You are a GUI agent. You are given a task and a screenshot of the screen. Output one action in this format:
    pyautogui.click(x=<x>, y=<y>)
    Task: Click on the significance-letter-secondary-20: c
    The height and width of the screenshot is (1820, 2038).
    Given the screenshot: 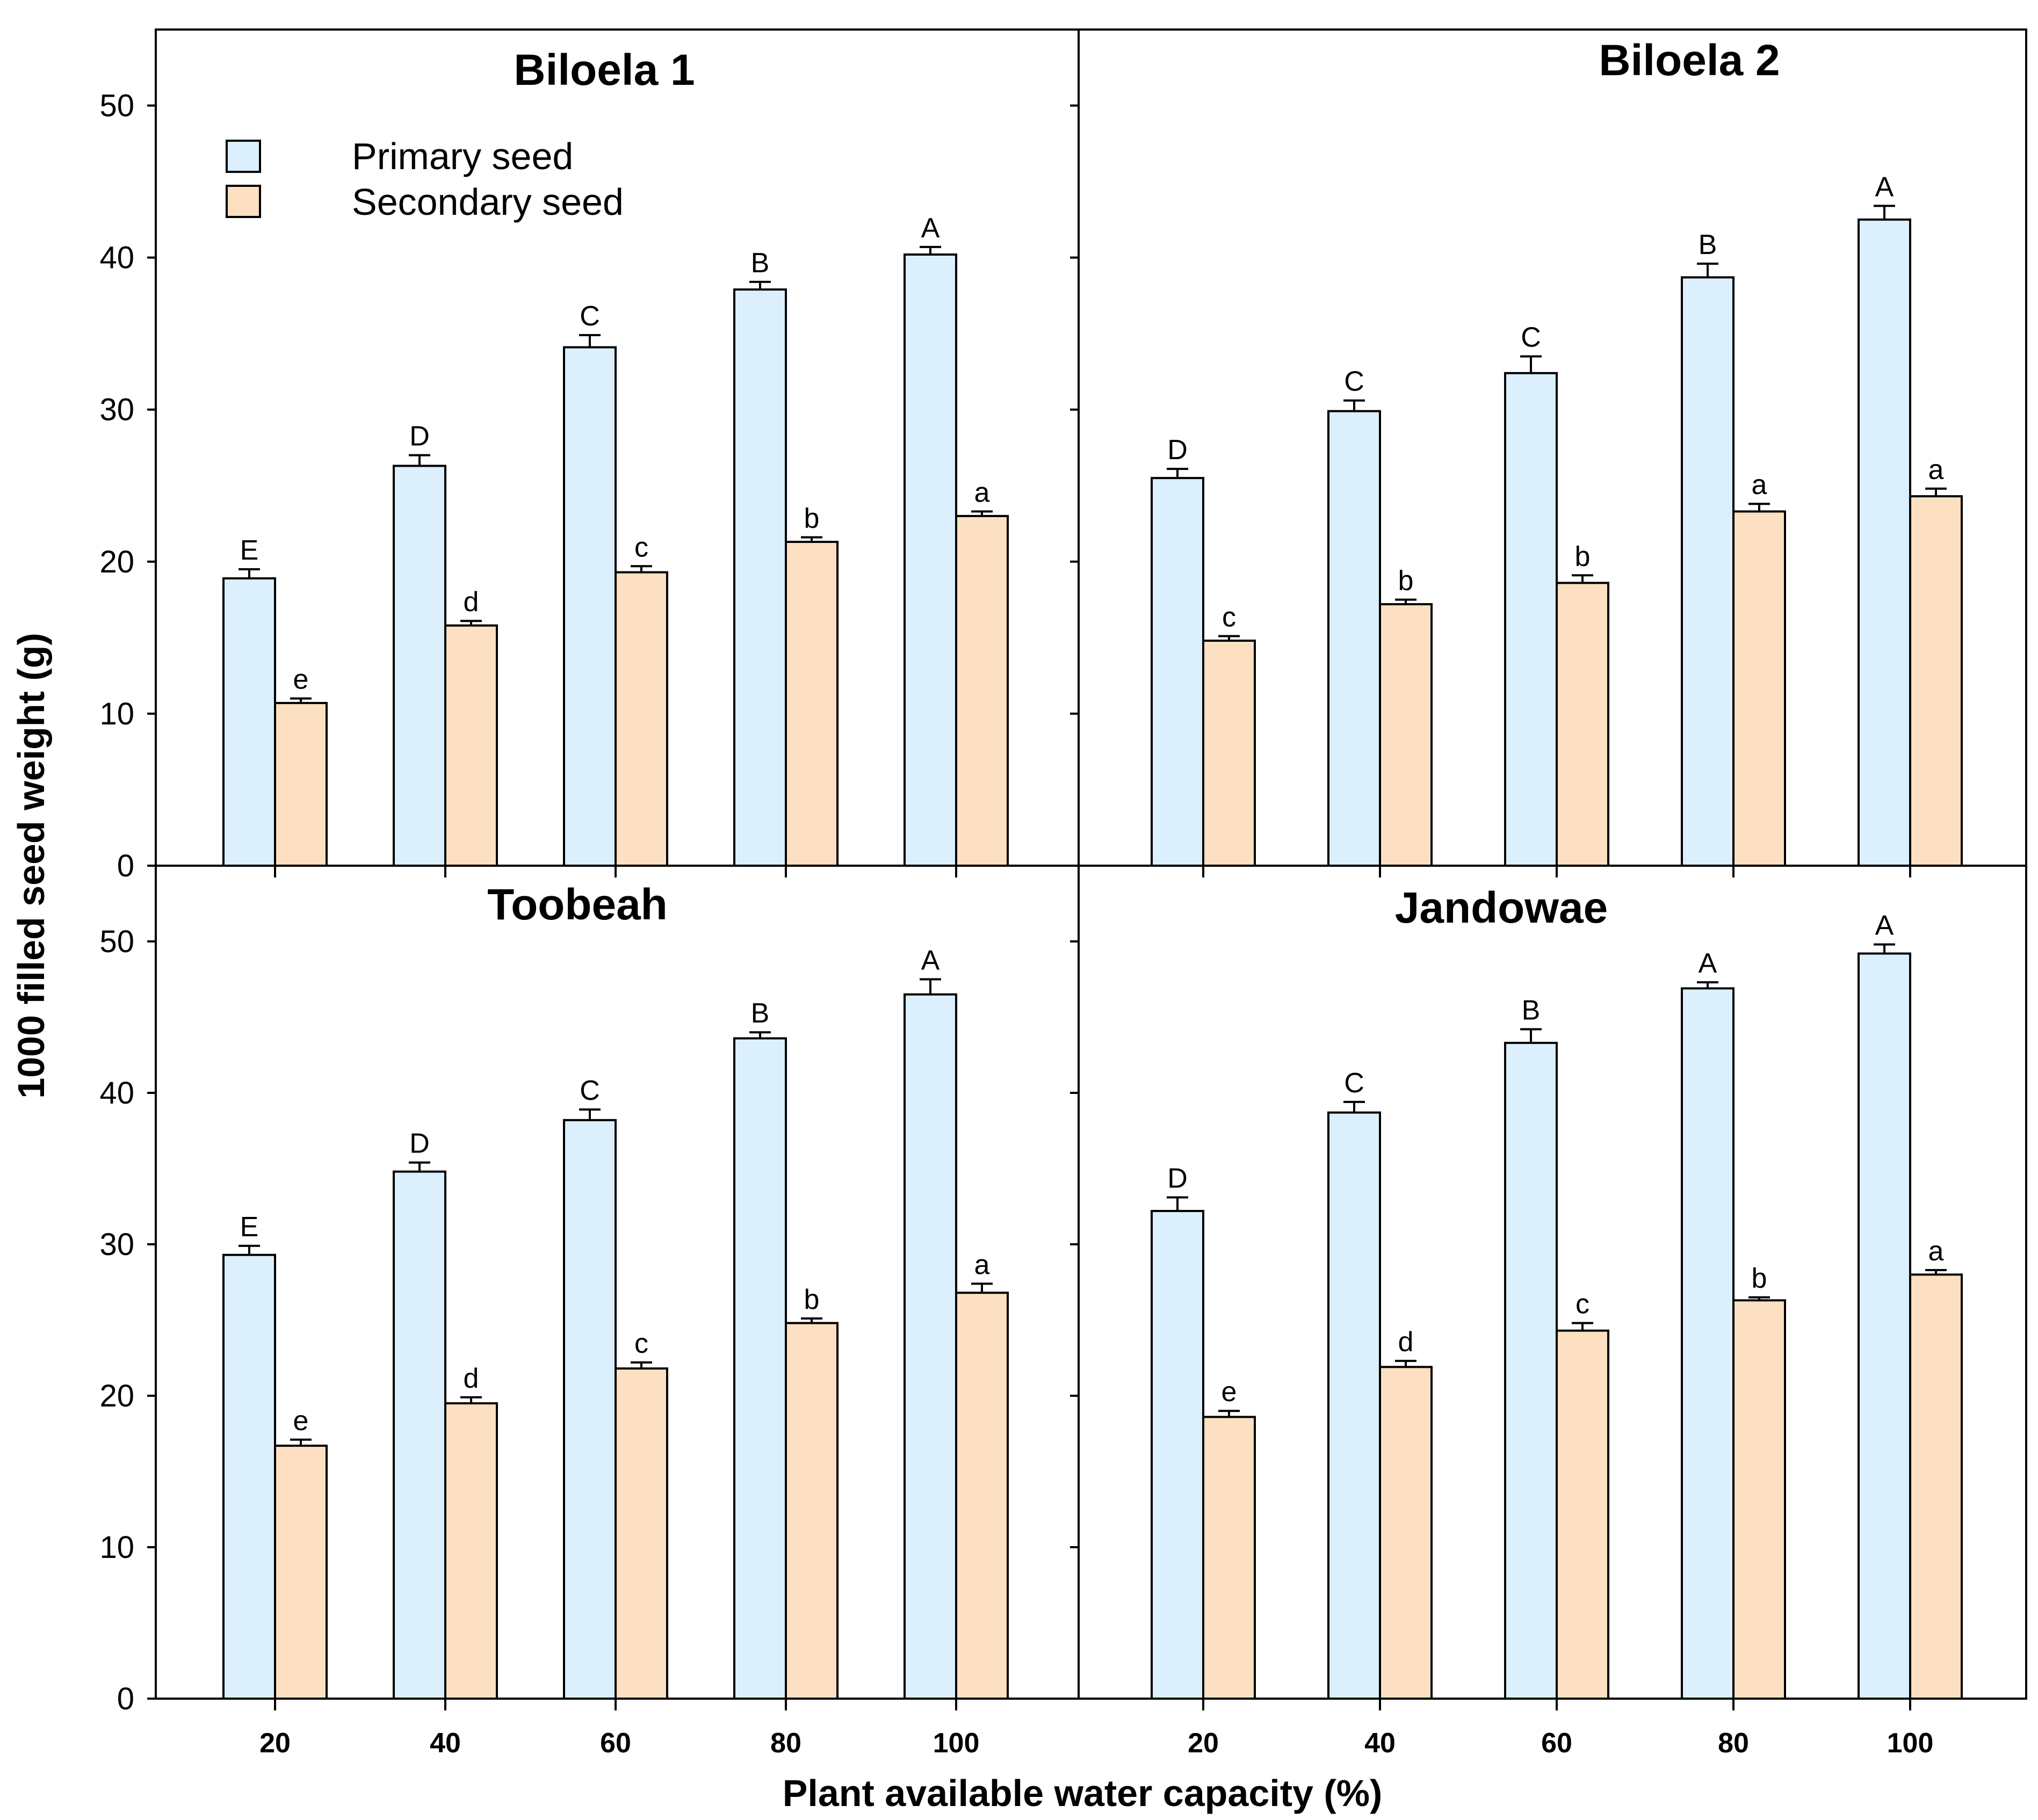 What is the action you would take?
    pyautogui.click(x=1229, y=618)
    